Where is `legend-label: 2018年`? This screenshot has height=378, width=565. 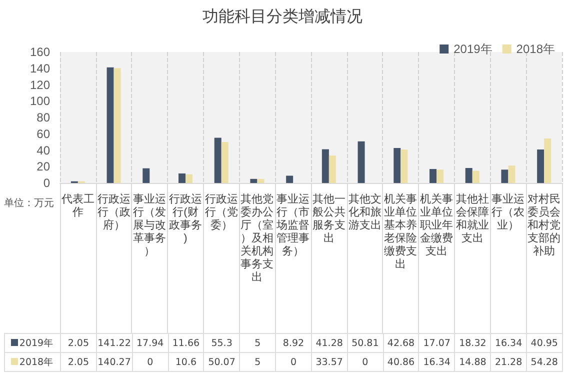 legend-label: 2018年 is located at coordinates (536, 49).